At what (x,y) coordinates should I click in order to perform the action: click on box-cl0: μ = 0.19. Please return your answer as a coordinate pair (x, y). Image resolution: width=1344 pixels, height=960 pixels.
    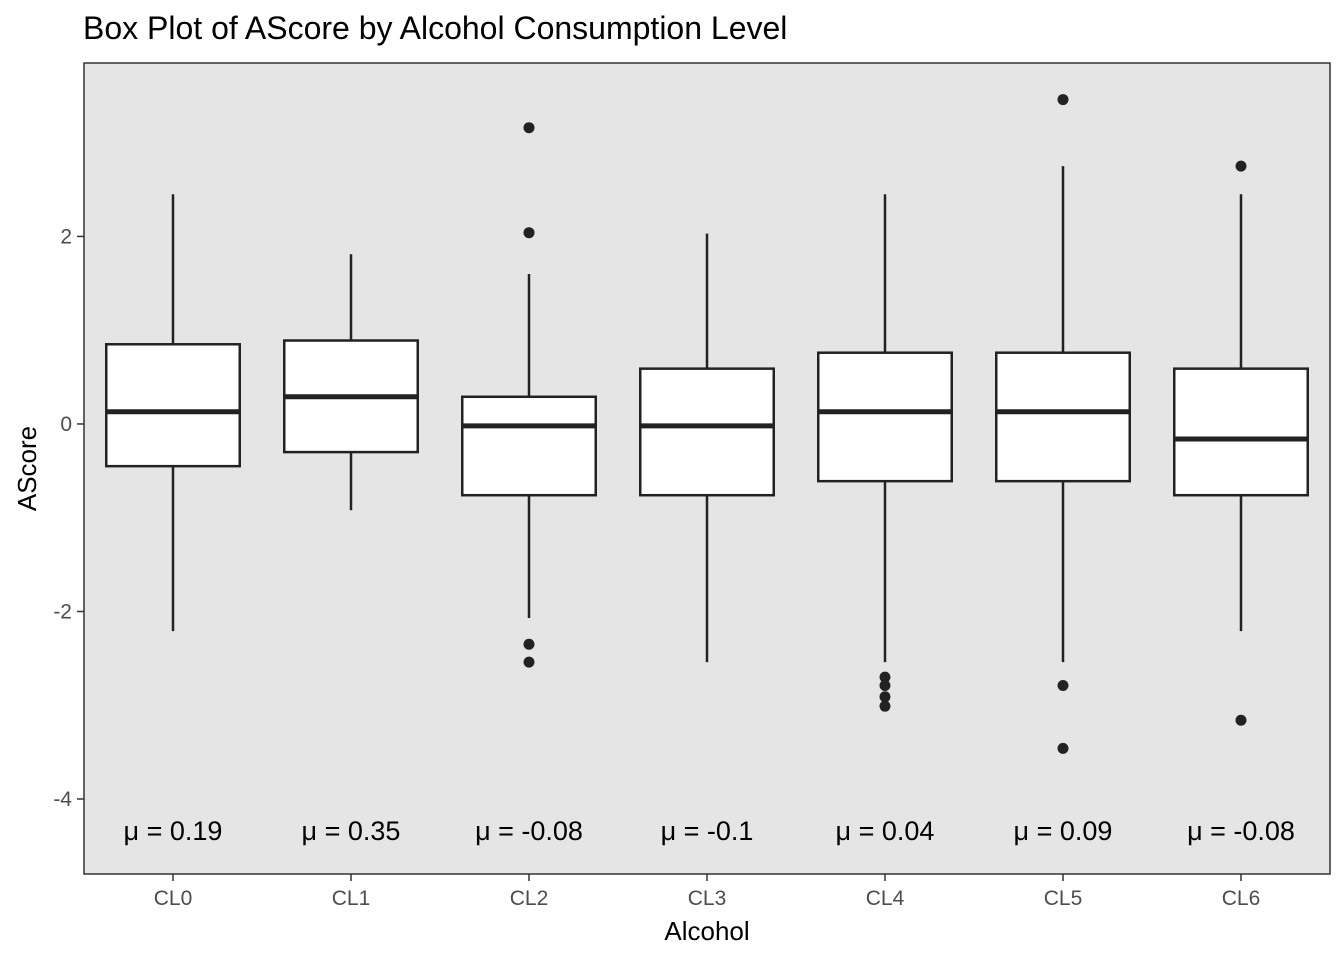
    Looking at the image, I should click on (173, 520).